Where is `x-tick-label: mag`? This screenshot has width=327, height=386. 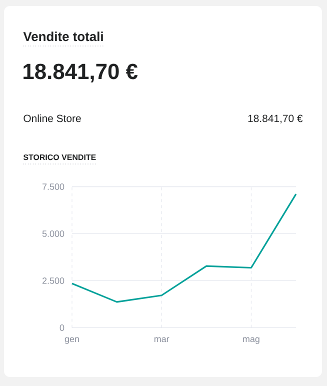
x-tick-label: mag is located at coordinates (251, 340).